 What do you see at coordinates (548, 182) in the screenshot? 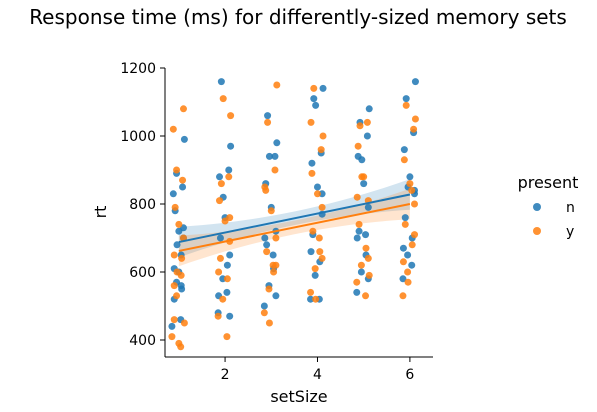
I see `legend-title: present` at bounding box center [548, 182].